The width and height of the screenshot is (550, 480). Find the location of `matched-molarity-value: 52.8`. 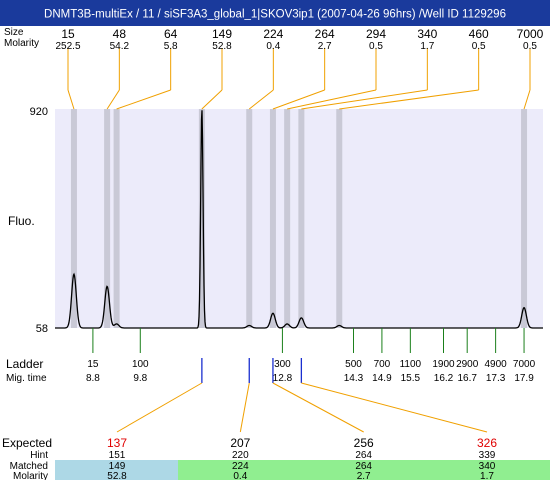

matched-molarity-value: 52.8 is located at coordinates (117, 475).